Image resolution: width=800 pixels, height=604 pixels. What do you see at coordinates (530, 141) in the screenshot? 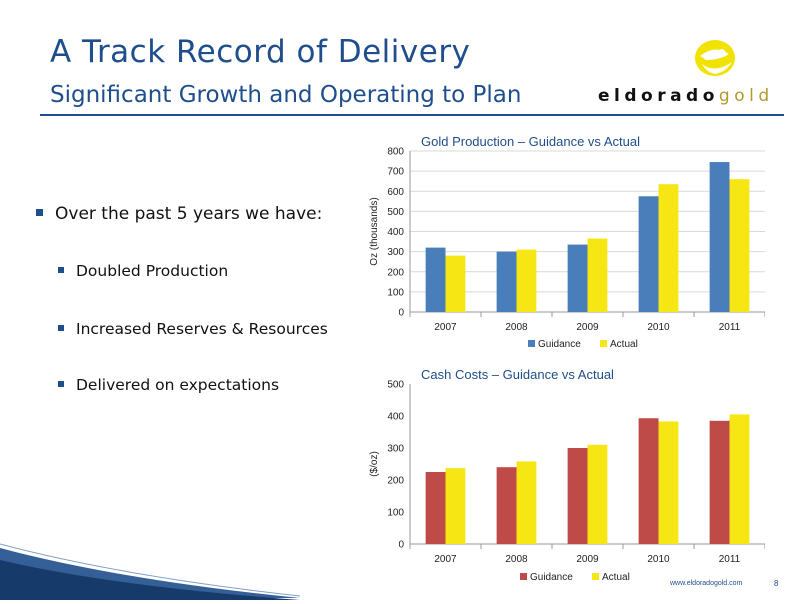
I see `chart-1-title: Gold Production – Guidance vs Actual` at bounding box center [530, 141].